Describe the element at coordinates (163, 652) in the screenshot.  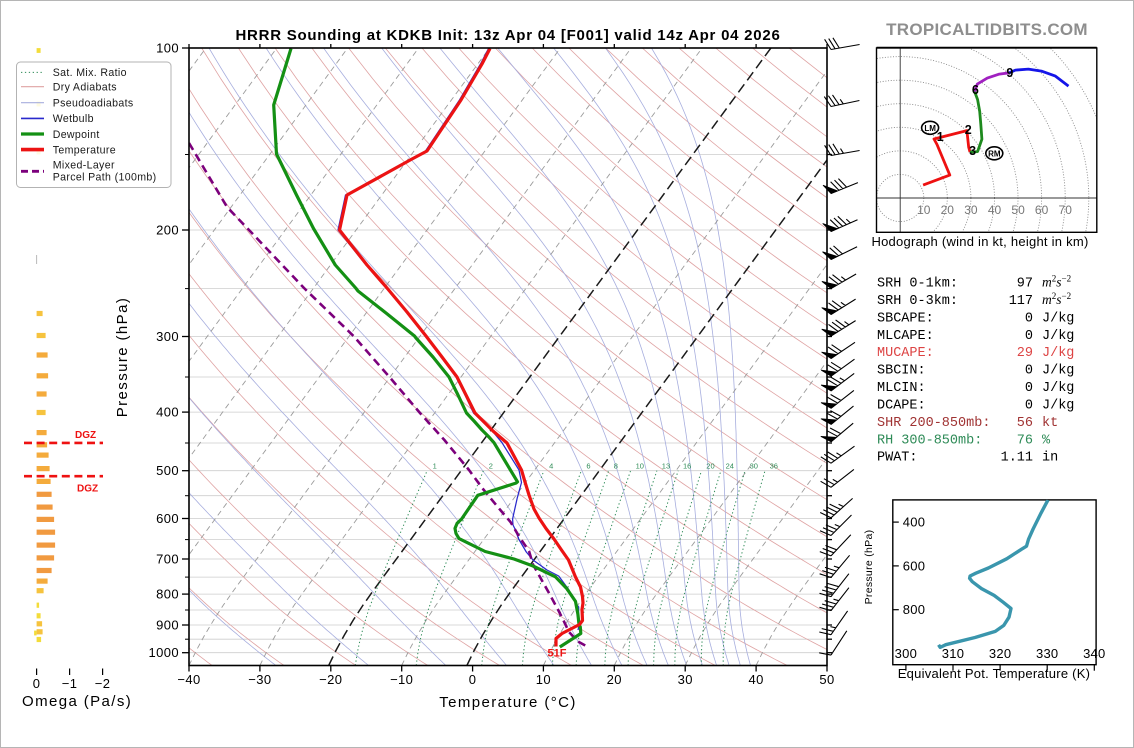
I see `svg-text: 1000` at that location.